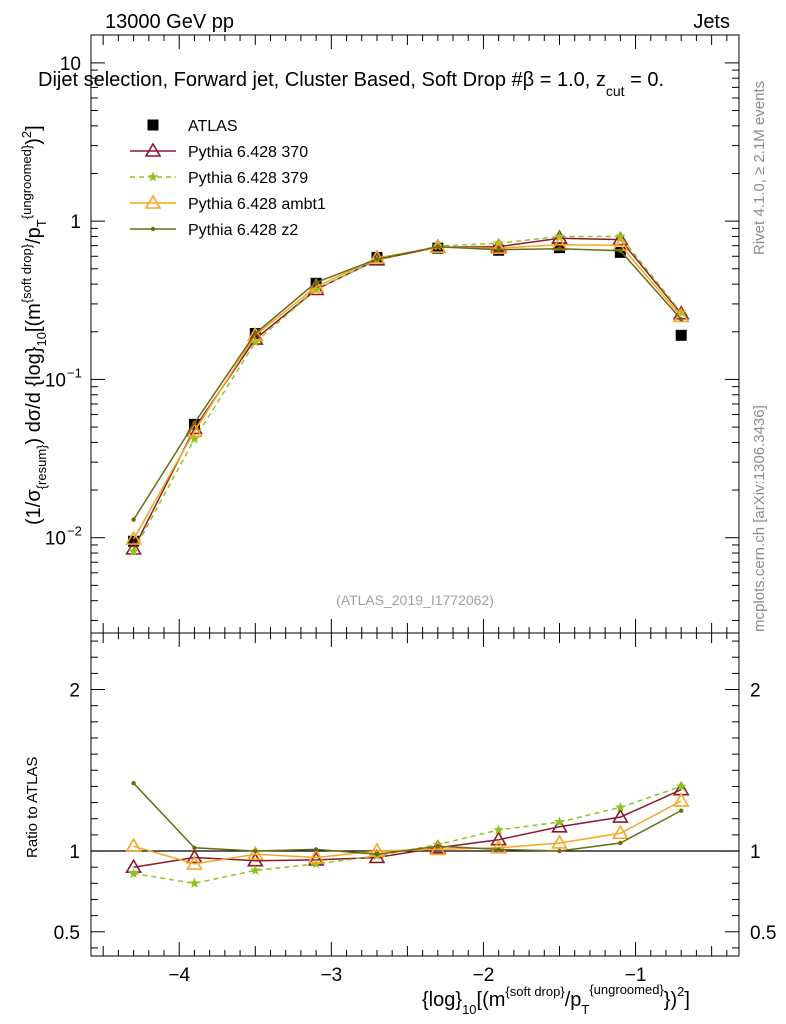  Describe the element at coordinates (228, 203) in the screenshot. I see `legend-entry-pythia-6-428-ambt1: Pythia 6.428 ambt1` at that location.